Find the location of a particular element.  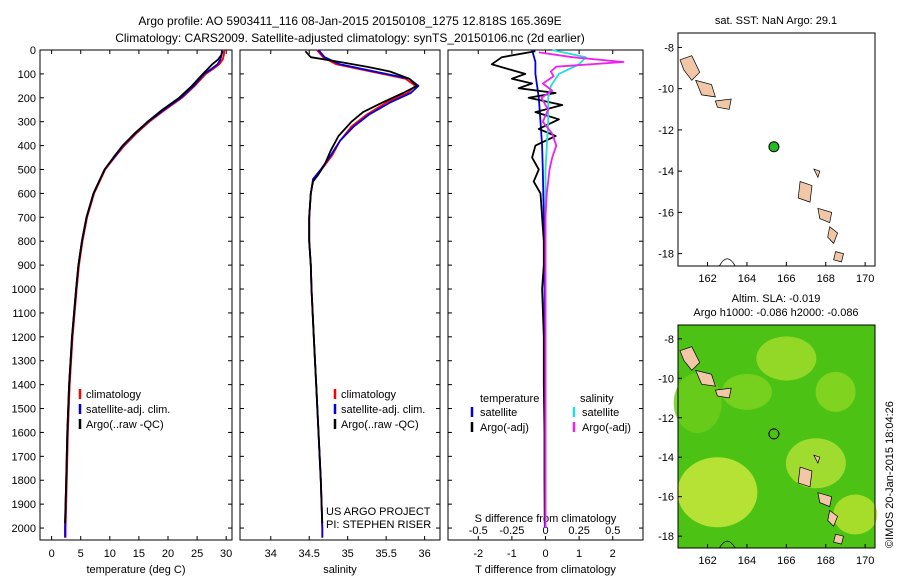

sst-map: 162 164 166 168 170 -8 -10 -12 -14 -16 -18 is located at coordinates (767, 158).